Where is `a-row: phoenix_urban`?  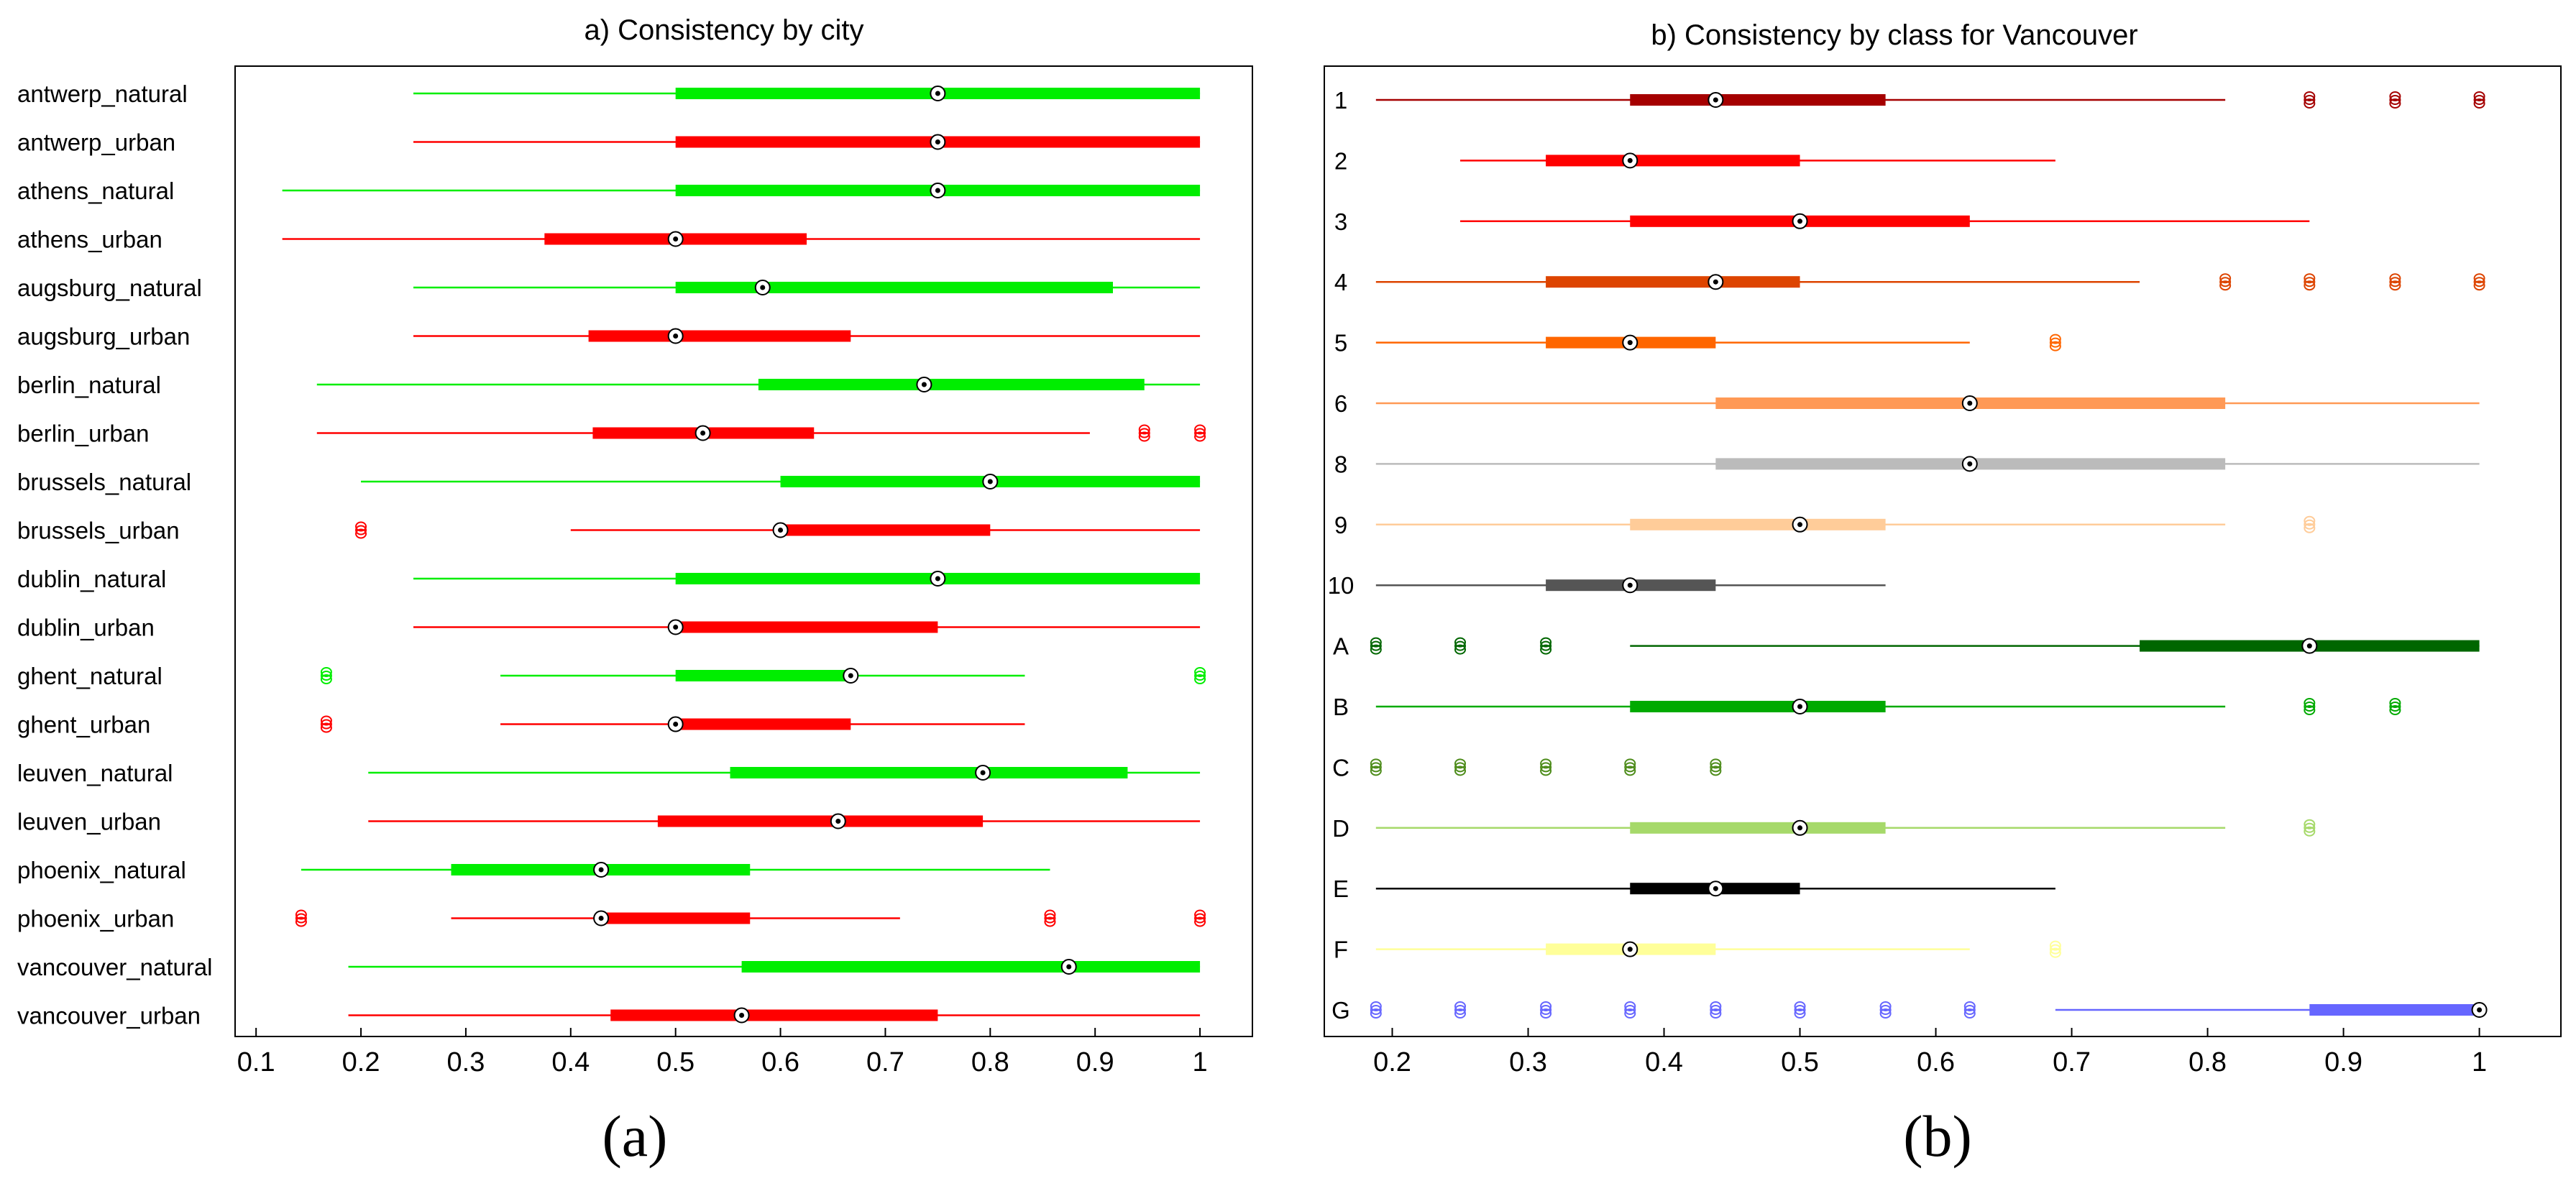 a-row: phoenix_urban is located at coordinates (611, 919).